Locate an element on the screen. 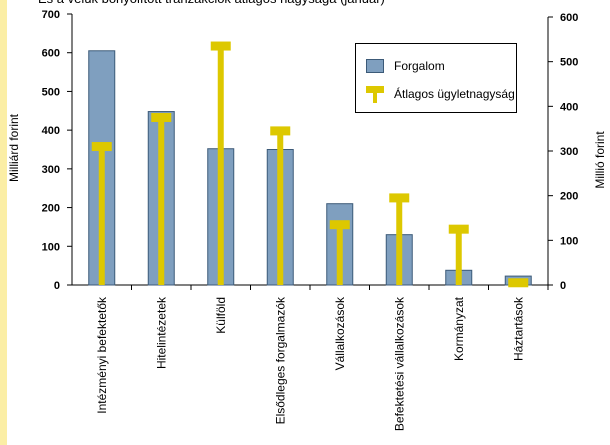 This screenshot has height=445, width=610. y-axis-left-tick-label: 200 is located at coordinates (51, 209).